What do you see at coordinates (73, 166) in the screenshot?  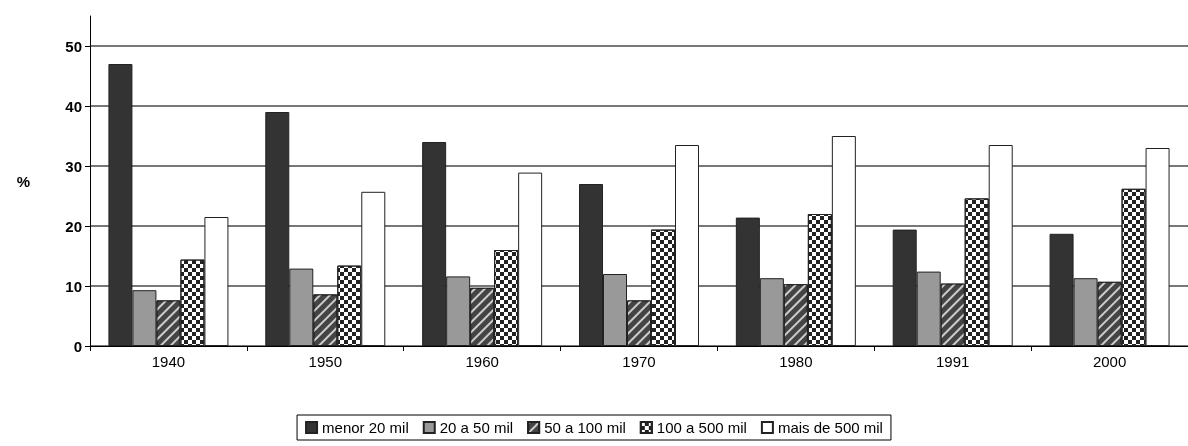 I see `y-tick-label: 30` at bounding box center [73, 166].